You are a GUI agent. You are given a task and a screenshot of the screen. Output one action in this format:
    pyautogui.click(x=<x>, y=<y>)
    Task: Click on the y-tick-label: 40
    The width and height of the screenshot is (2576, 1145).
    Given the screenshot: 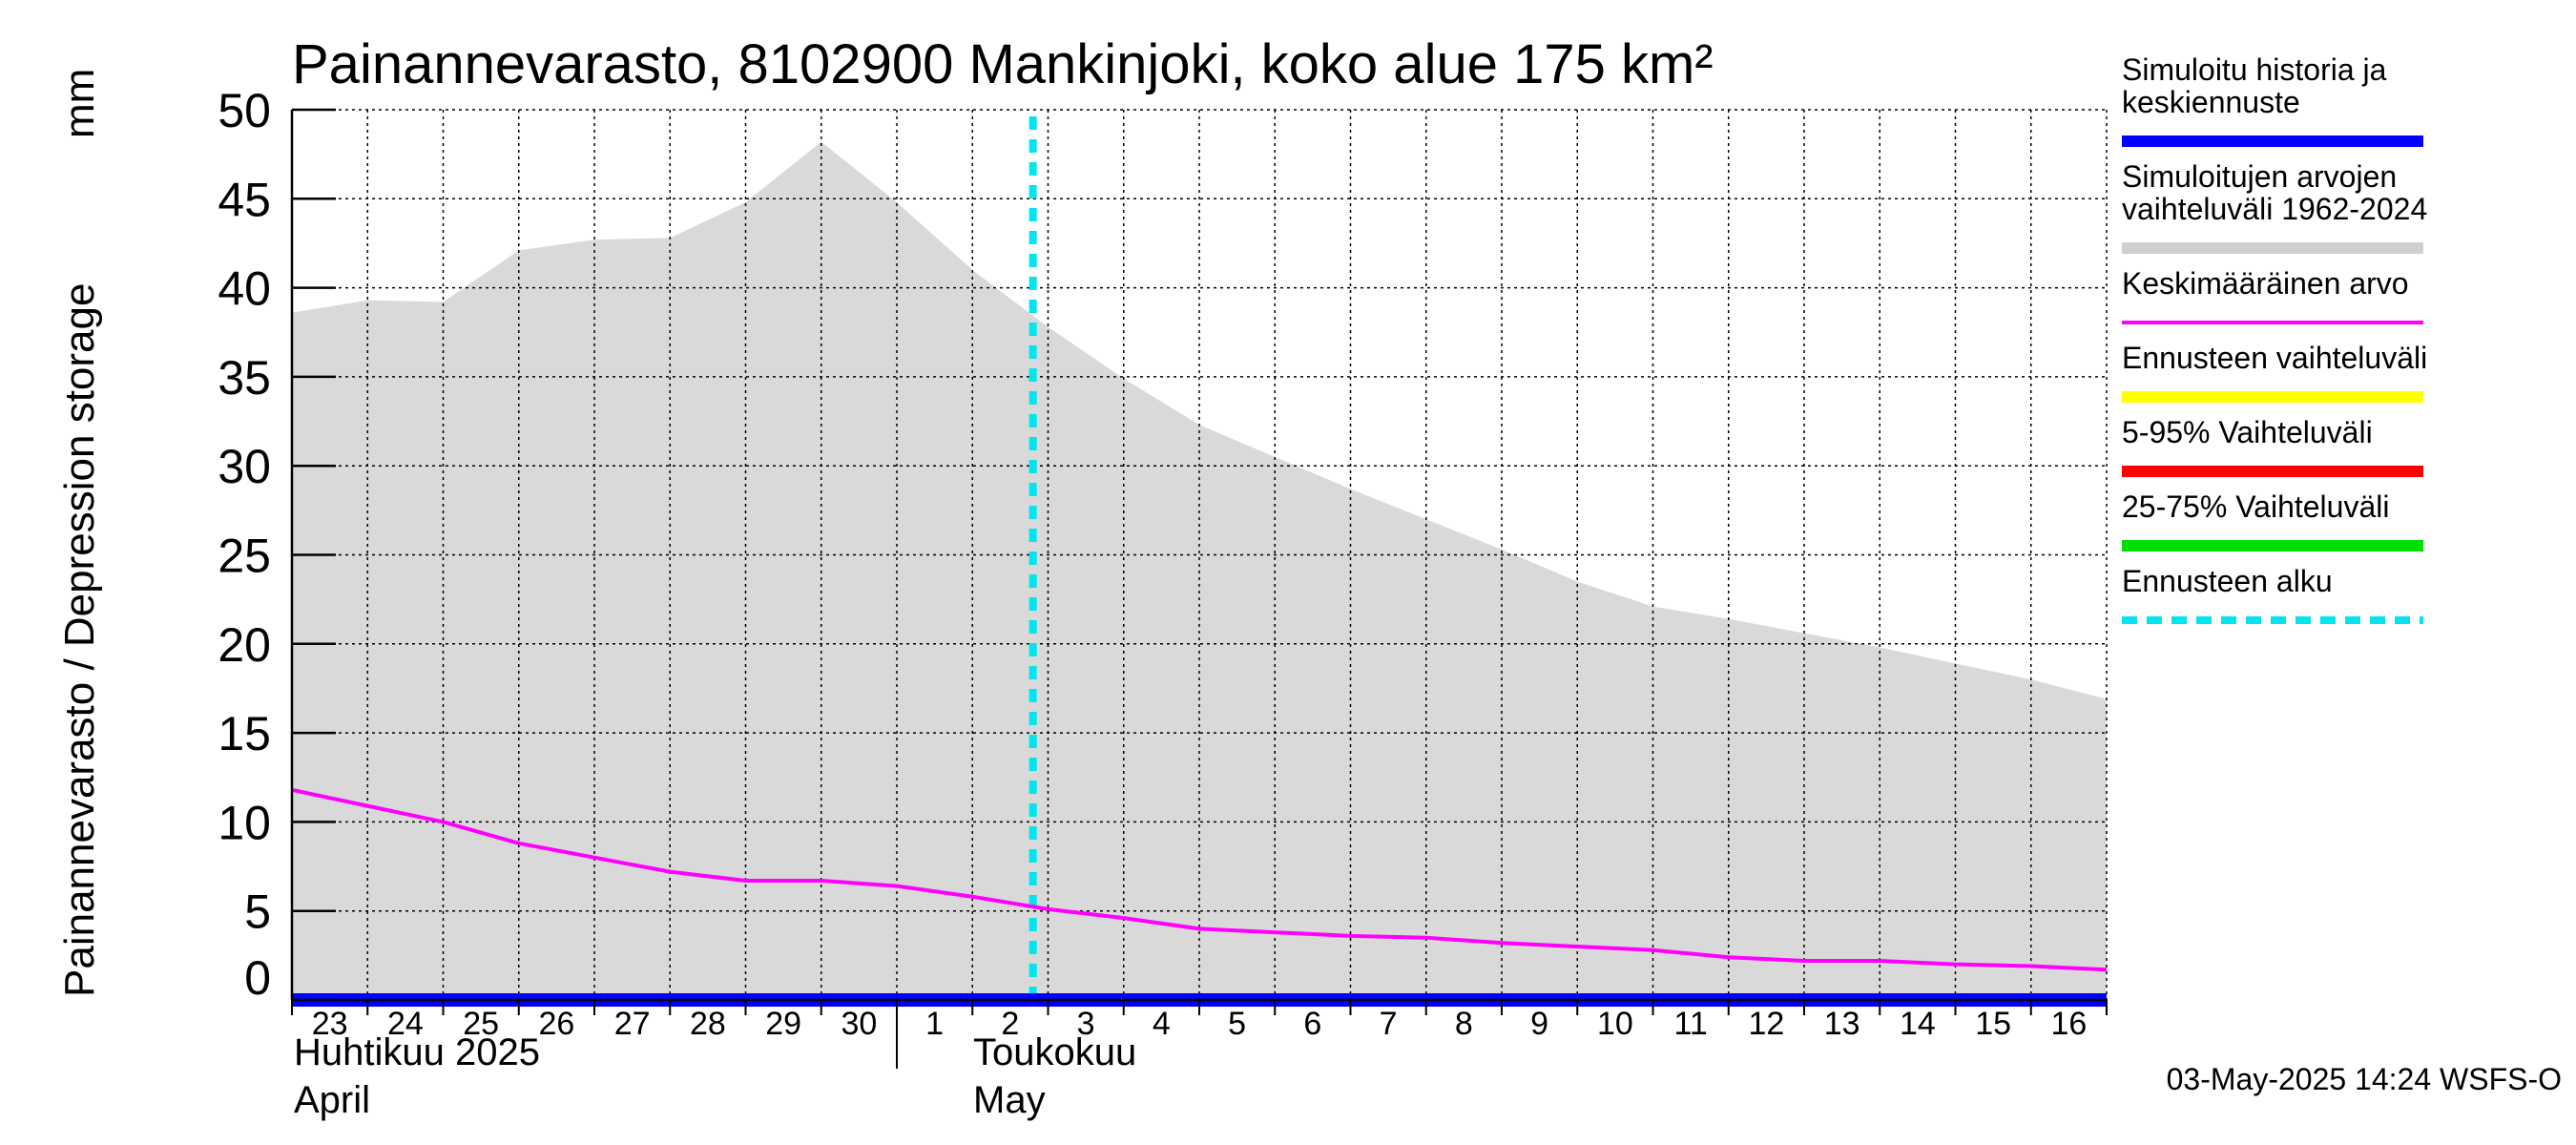 What is the action you would take?
    pyautogui.click(x=244, y=289)
    